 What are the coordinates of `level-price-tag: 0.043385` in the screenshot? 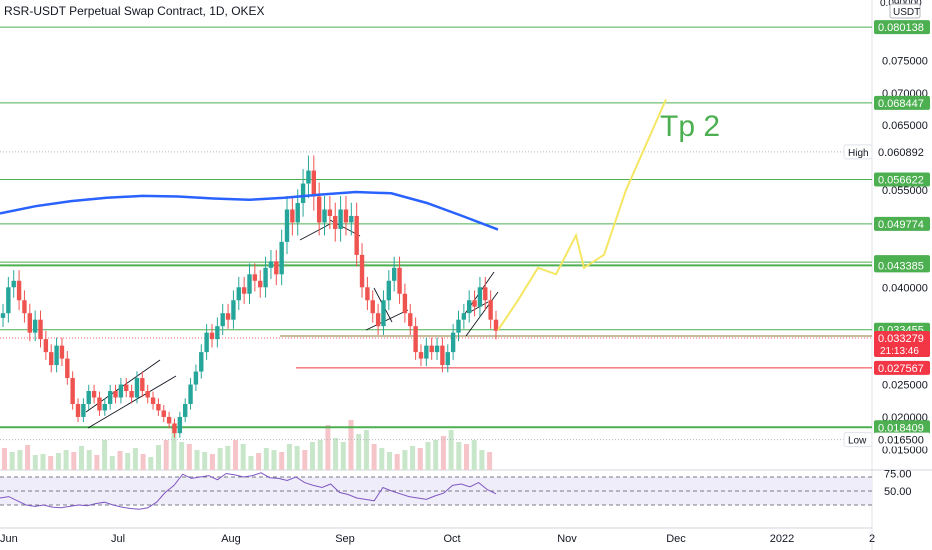 It's located at (901, 266).